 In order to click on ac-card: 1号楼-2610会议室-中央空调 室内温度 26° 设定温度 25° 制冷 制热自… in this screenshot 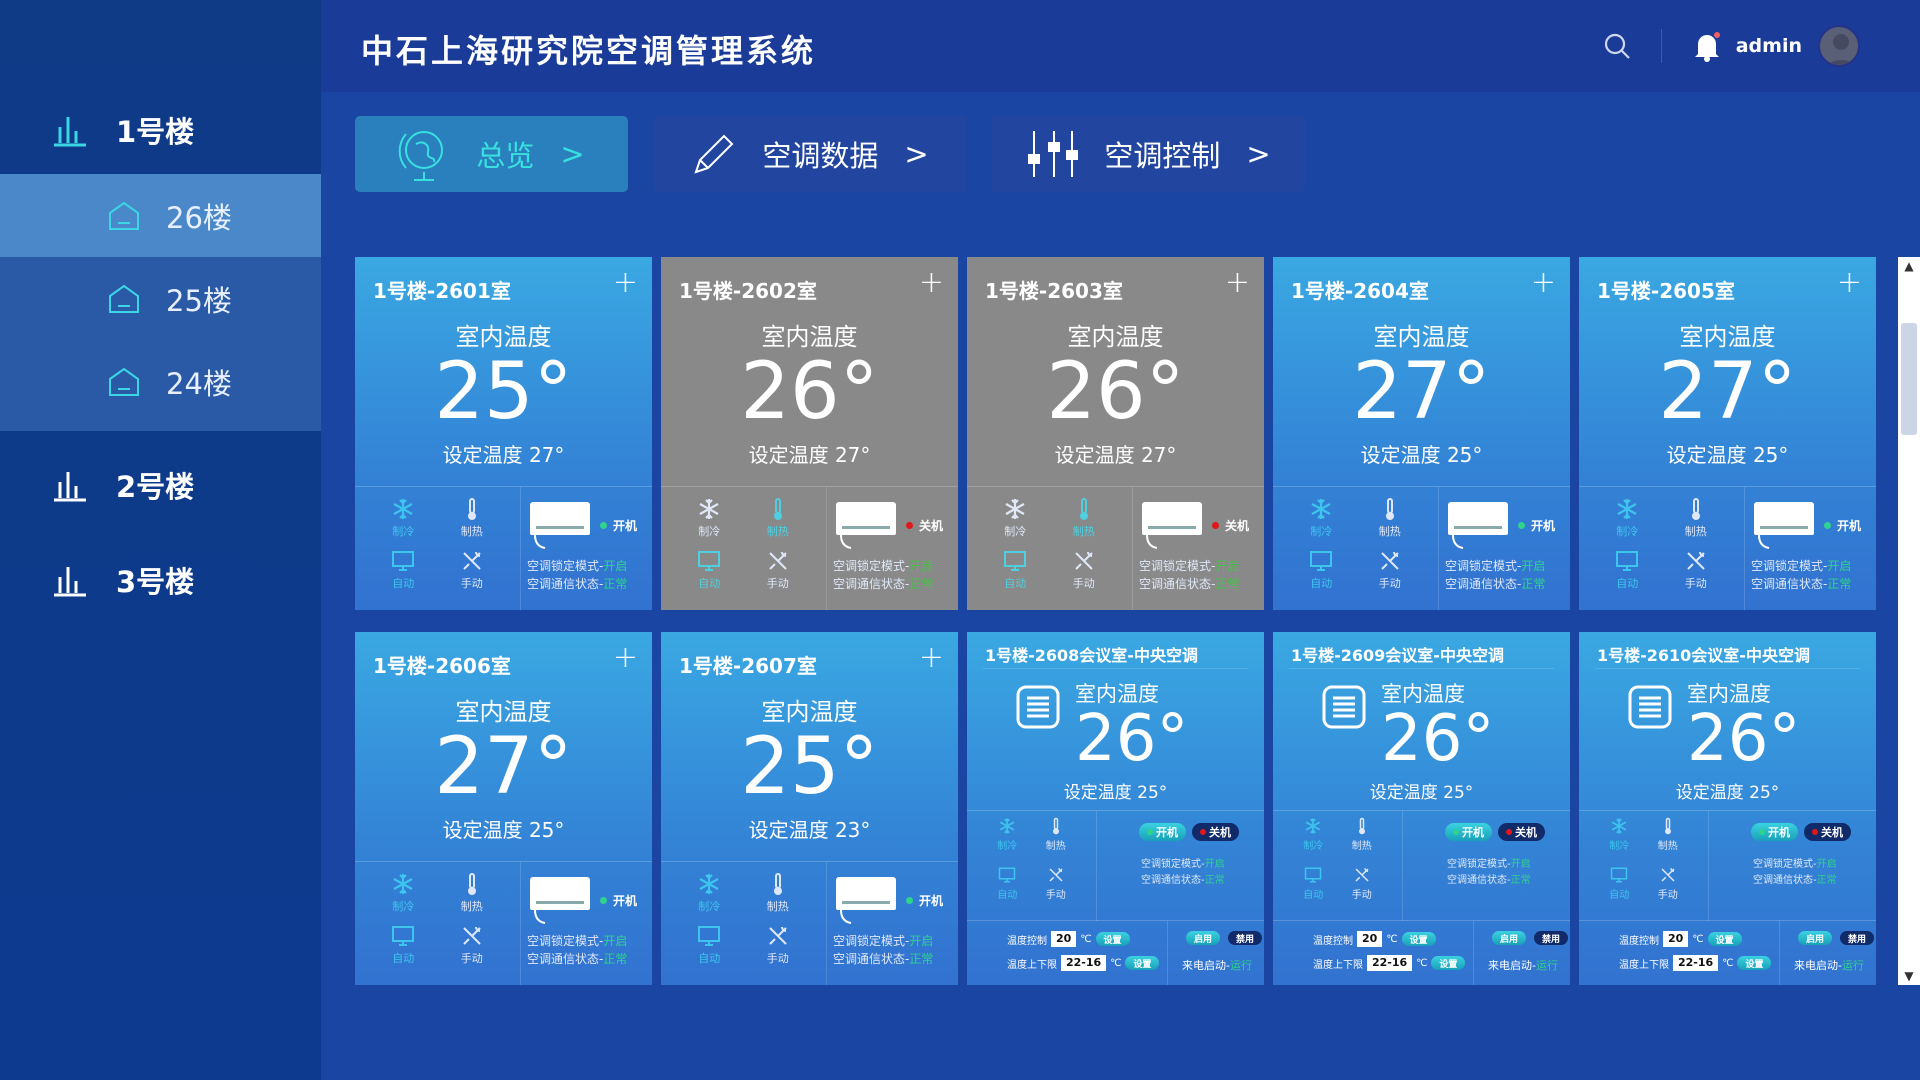, I will do `click(1727, 808)`.